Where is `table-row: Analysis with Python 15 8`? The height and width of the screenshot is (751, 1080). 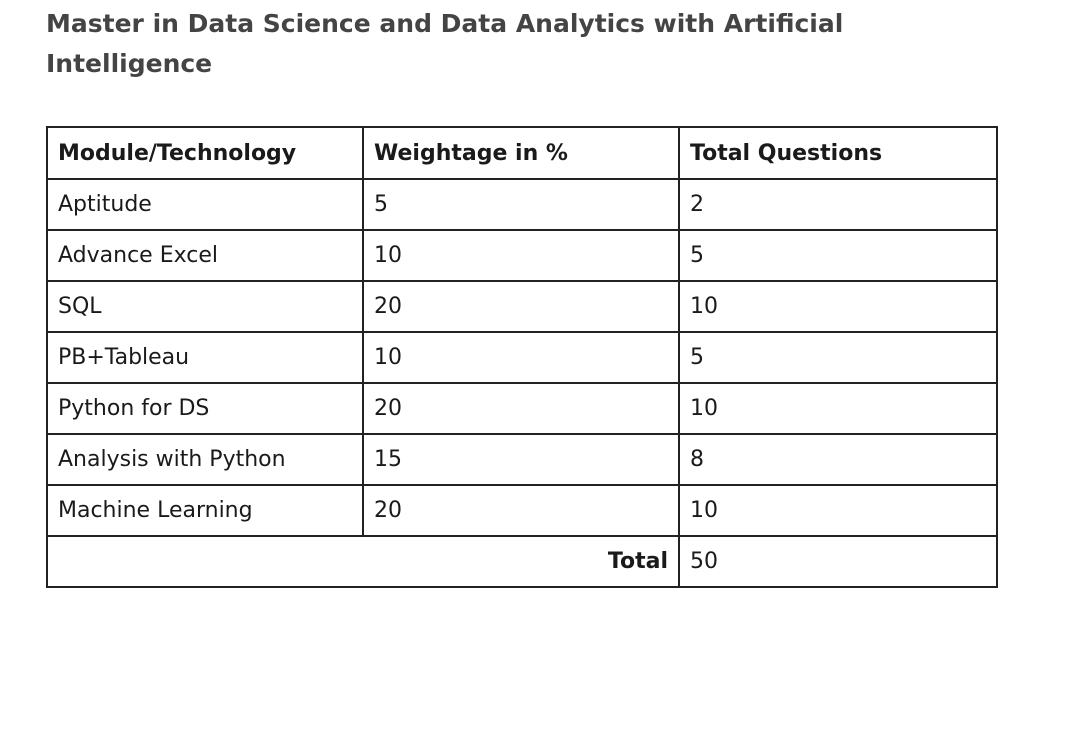 table-row: Analysis with Python 15 8 is located at coordinates (522, 459).